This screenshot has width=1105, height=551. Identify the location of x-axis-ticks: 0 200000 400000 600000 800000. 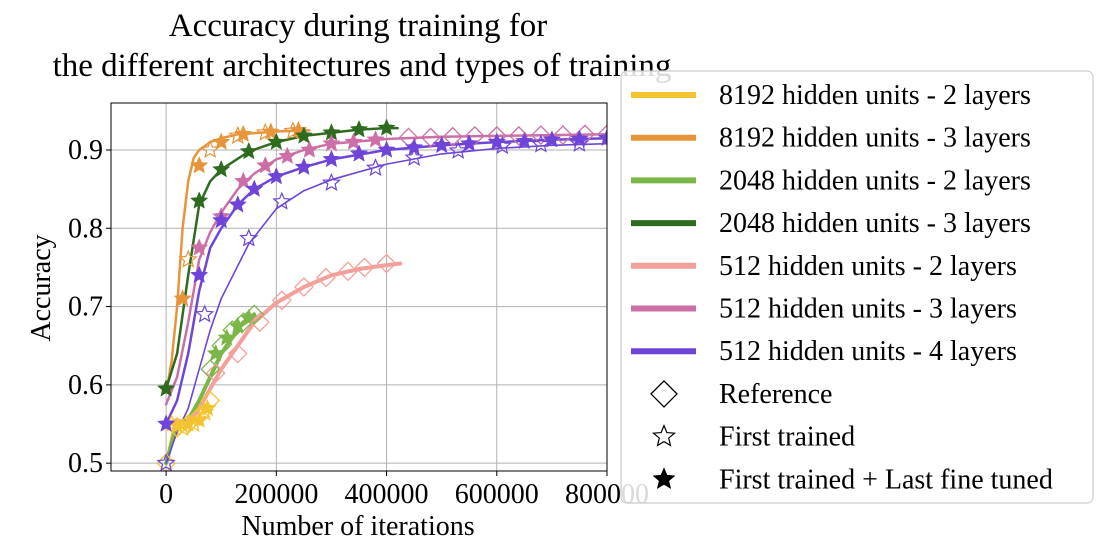
(404, 490).